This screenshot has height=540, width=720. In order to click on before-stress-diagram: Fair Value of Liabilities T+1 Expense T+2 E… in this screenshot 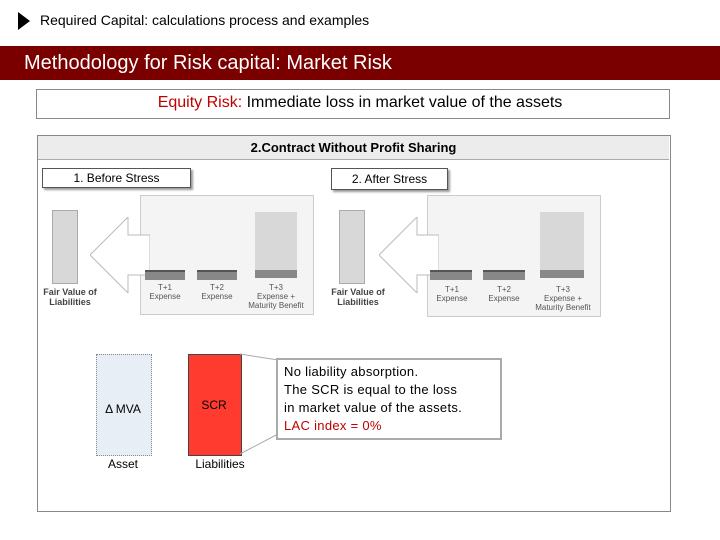, I will do `click(177, 255)`.